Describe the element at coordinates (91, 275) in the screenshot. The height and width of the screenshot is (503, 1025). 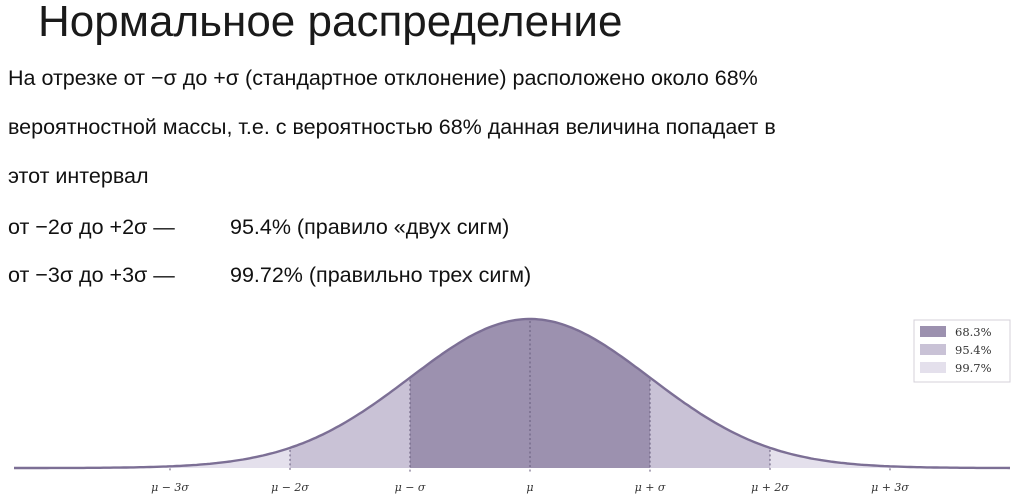
I see `three-sigma-range: от −3σ до +3σ —` at that location.